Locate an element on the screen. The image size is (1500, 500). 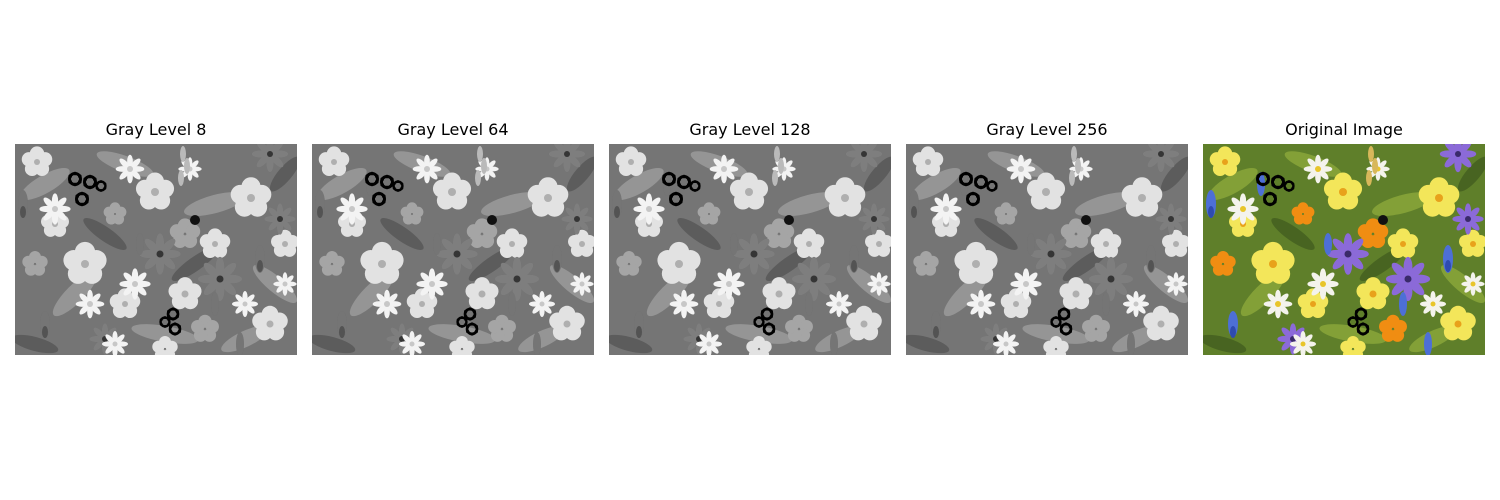
panel-title: Gray Level 64 is located at coordinates (453, 129).